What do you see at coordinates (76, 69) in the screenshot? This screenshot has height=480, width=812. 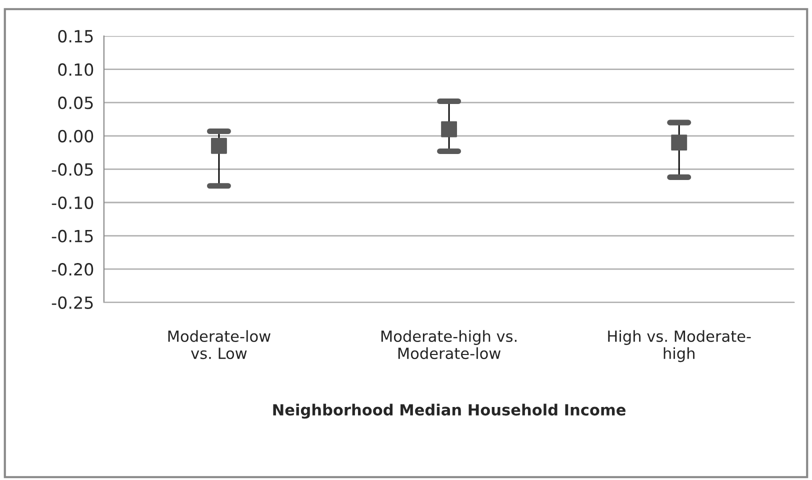 I see `y-tick-label: 0.10` at bounding box center [76, 69].